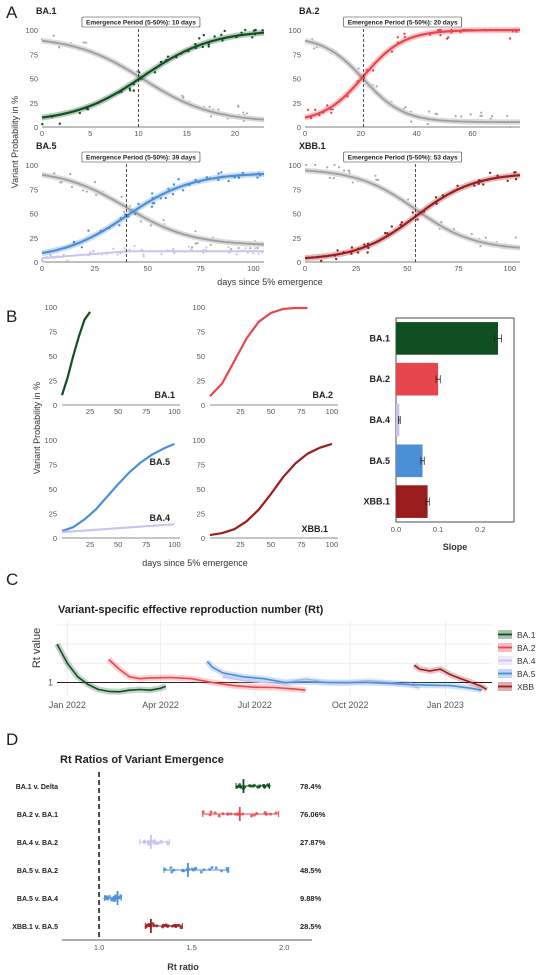 This screenshot has width=550, height=975. I want to click on panel-d-x-axis-label: Rt ratio, so click(183, 967).